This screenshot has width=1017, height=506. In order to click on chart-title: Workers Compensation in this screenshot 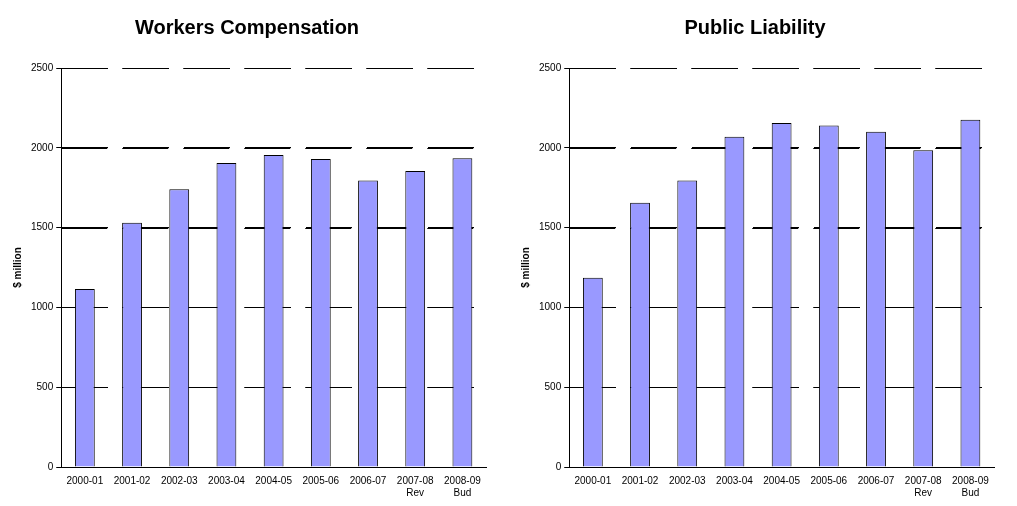, I will do `click(247, 26)`.